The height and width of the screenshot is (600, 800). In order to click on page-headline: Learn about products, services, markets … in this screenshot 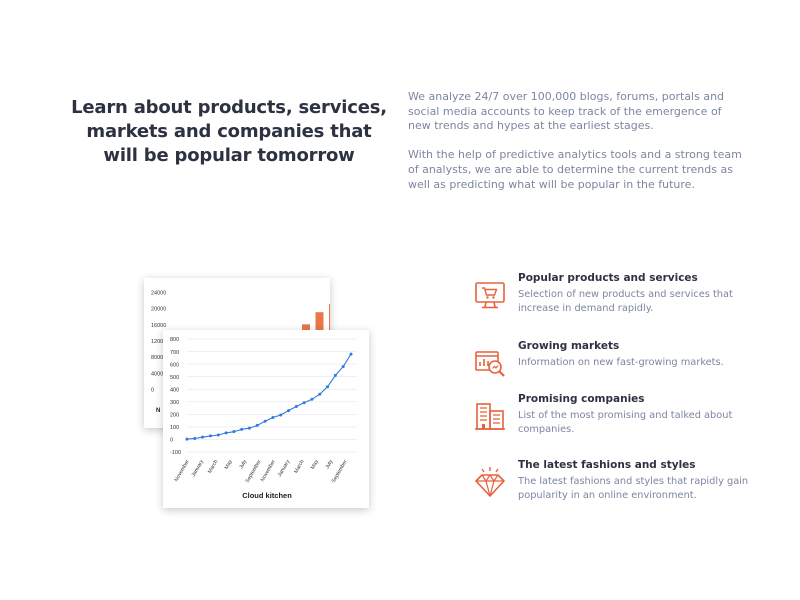, I will do `click(229, 131)`.